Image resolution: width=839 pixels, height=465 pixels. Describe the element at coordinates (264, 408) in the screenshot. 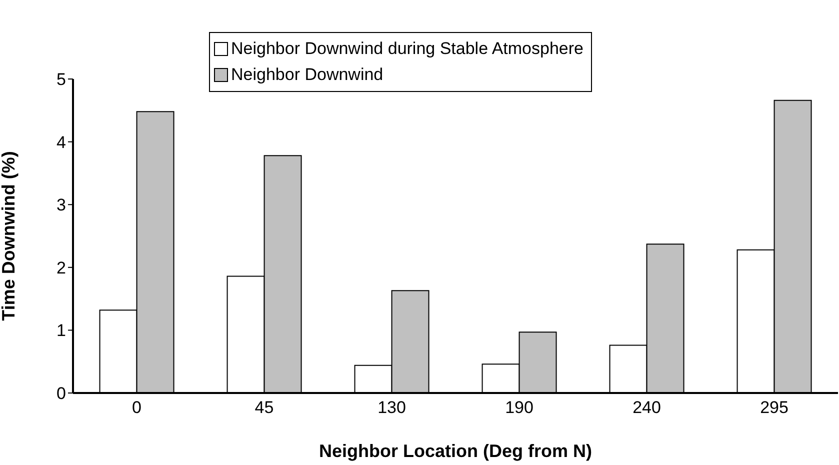

I see `x-tick-label: 45` at that location.